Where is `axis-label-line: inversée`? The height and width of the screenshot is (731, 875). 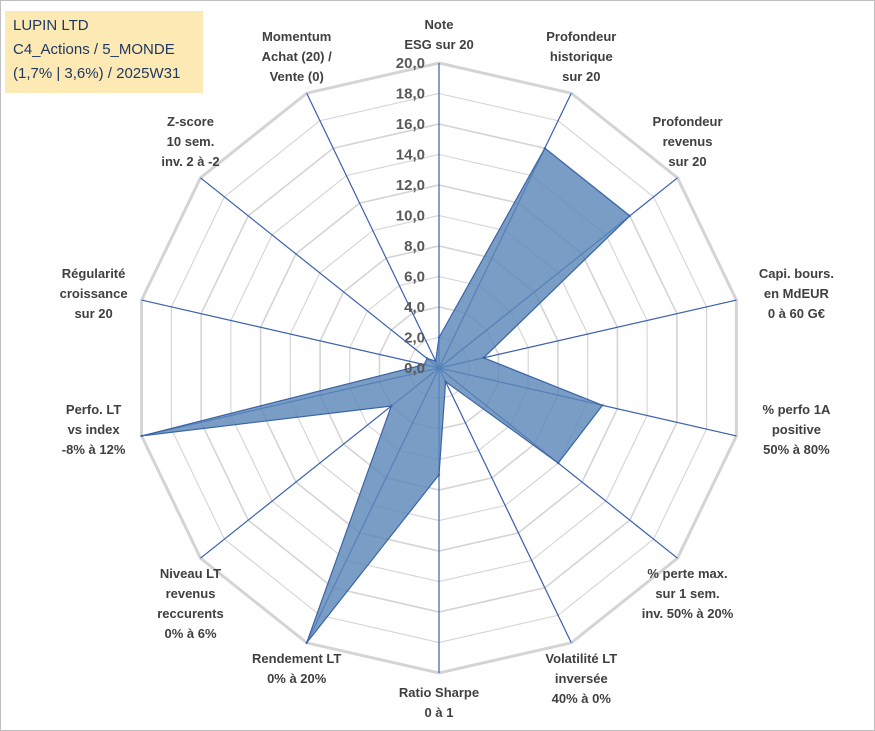
axis-label-line: inversée is located at coordinates (581, 678).